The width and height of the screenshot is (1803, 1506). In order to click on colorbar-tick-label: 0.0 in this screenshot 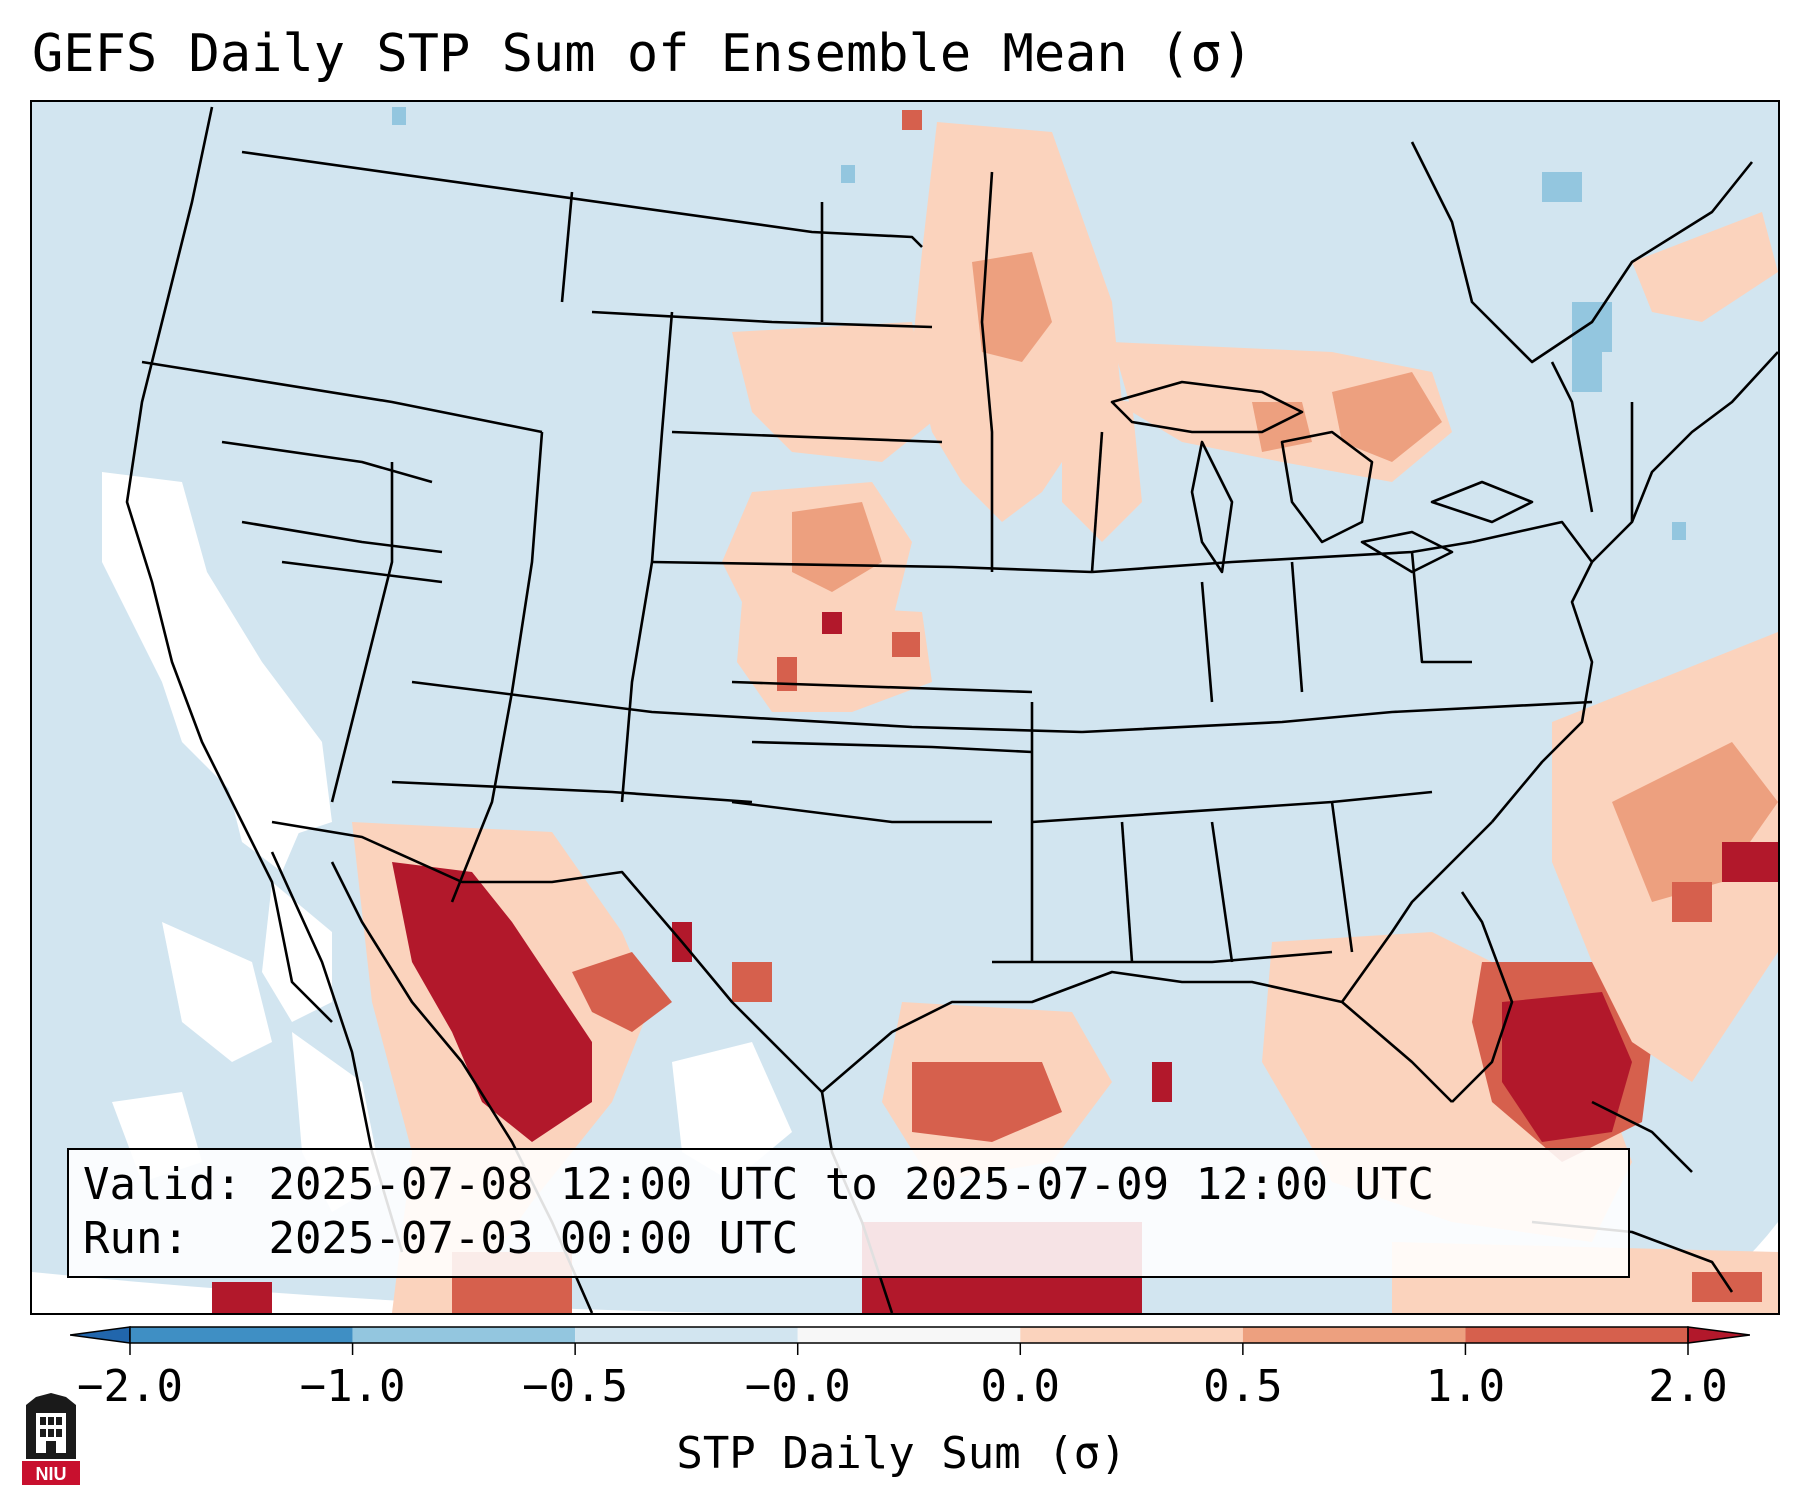, I will do `click(1020, 1386)`.